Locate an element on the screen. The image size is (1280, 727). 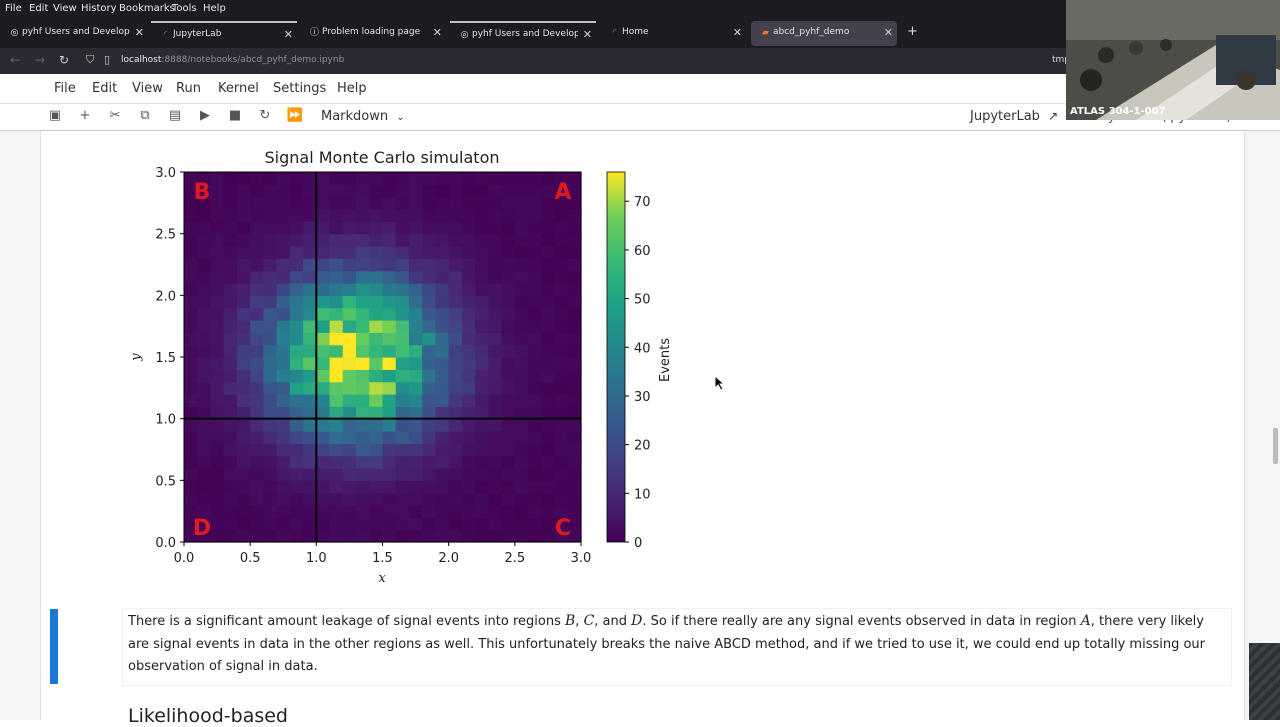
tab-pyhf-users-2: ◎ pyhf Users and Developers ✕ is located at coordinates (523, 34).